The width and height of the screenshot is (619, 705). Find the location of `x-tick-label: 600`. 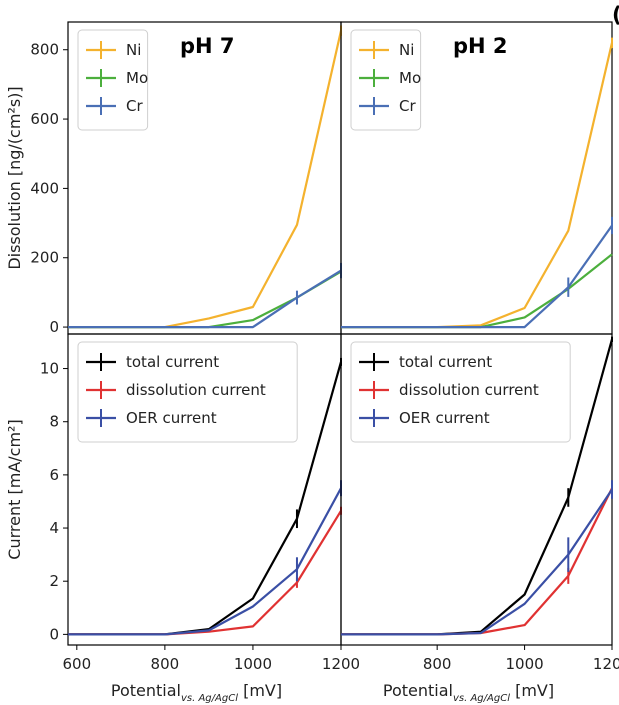

x-tick-label: 600 is located at coordinates (76, 664).